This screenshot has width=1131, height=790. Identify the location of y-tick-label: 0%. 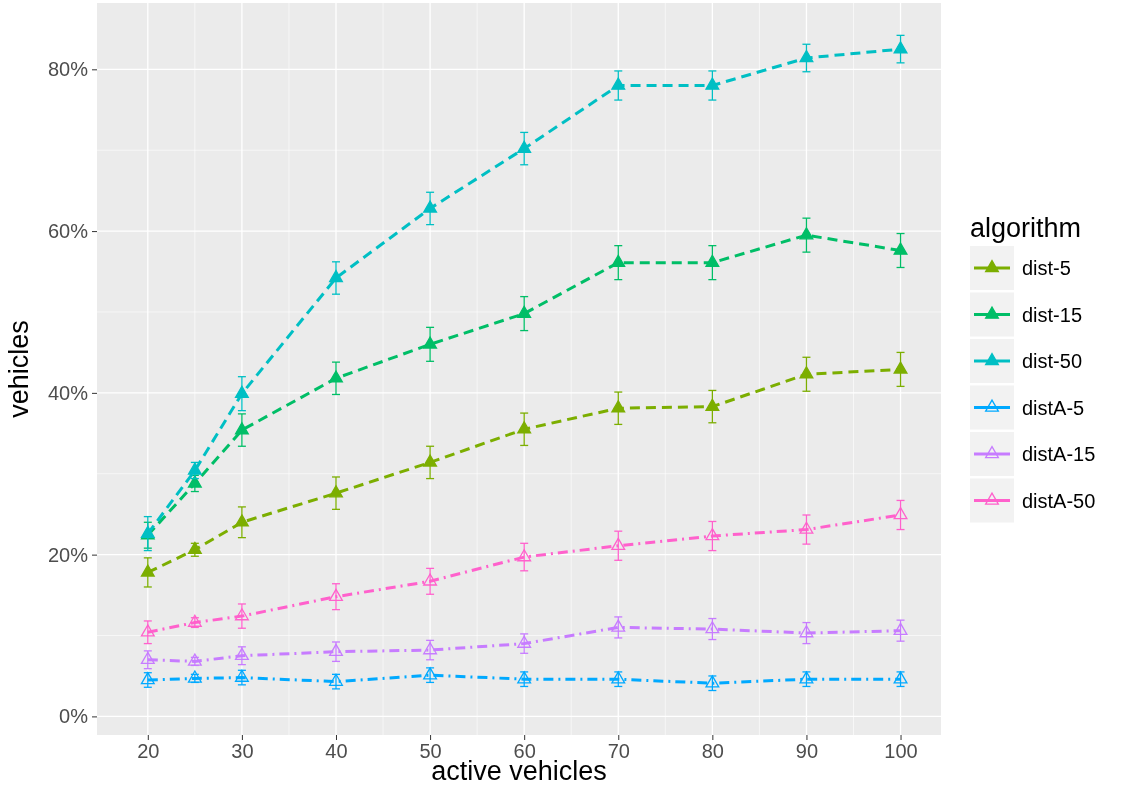
(74, 716).